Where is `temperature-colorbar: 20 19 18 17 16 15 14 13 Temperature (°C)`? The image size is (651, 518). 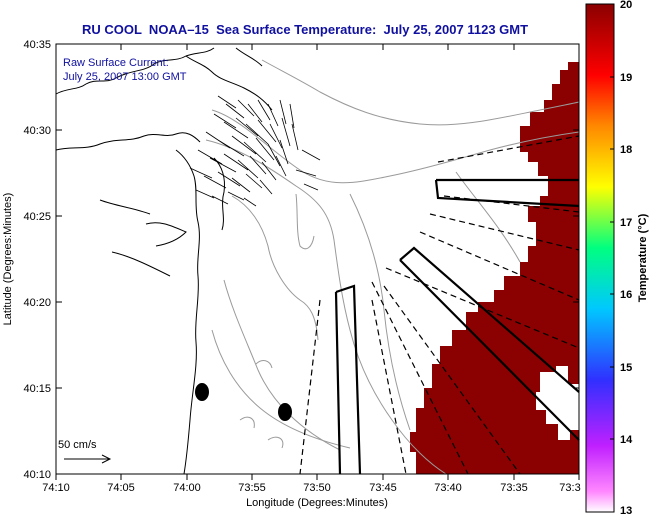
temperature-colorbar: 20 19 18 17 16 15 14 13 Temperature (°C) is located at coordinates (617, 258).